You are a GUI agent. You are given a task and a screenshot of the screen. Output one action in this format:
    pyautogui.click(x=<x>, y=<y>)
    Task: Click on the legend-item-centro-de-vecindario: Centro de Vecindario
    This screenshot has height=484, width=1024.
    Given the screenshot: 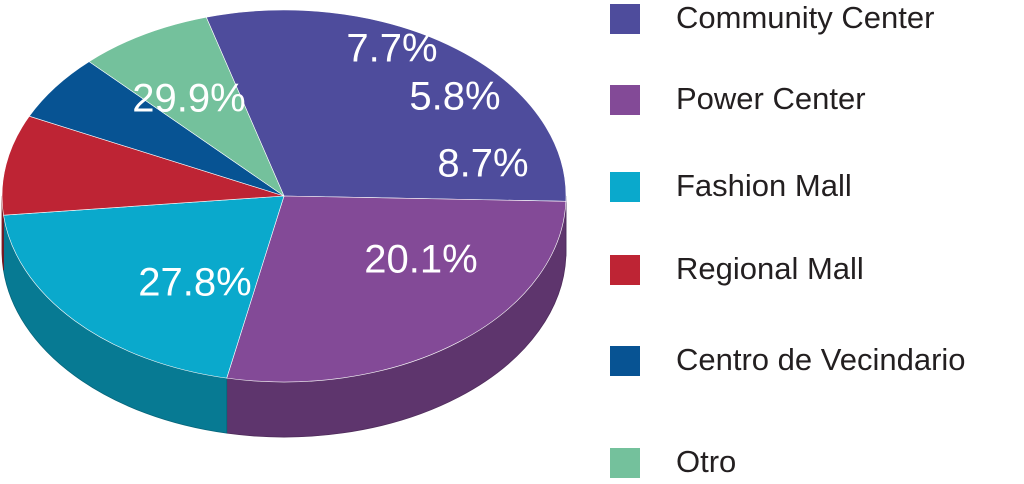 What is the action you would take?
    pyautogui.click(x=817, y=362)
    